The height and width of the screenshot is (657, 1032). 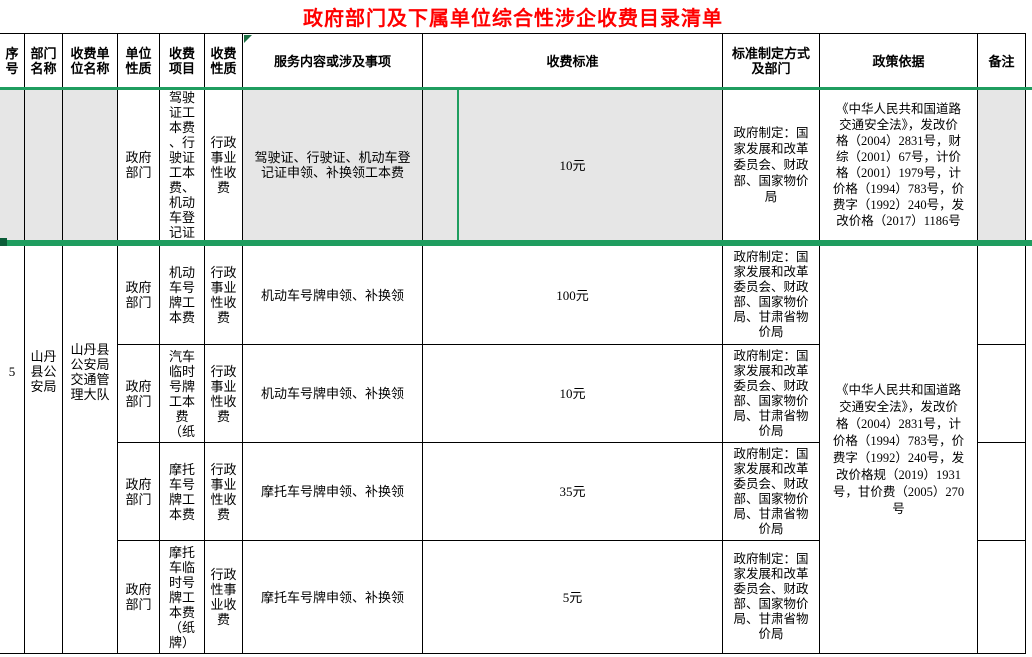 I want to click on frozen-cell-standard: 10元, so click(x=573, y=165).